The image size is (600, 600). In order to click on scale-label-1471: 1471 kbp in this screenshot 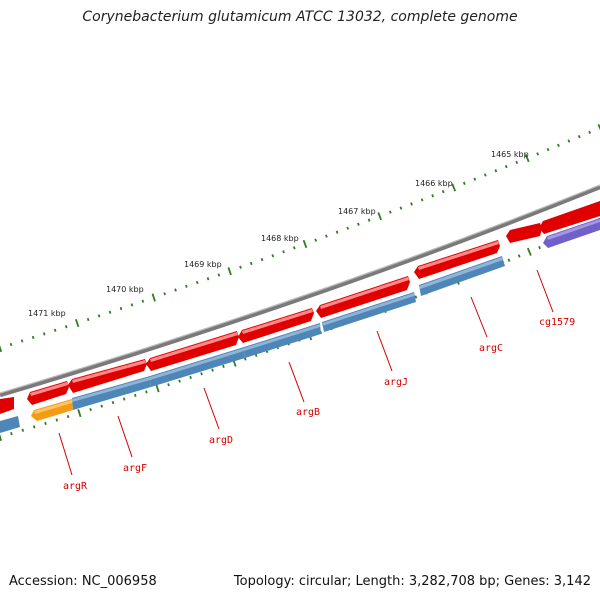, I will do `click(47, 313)`.